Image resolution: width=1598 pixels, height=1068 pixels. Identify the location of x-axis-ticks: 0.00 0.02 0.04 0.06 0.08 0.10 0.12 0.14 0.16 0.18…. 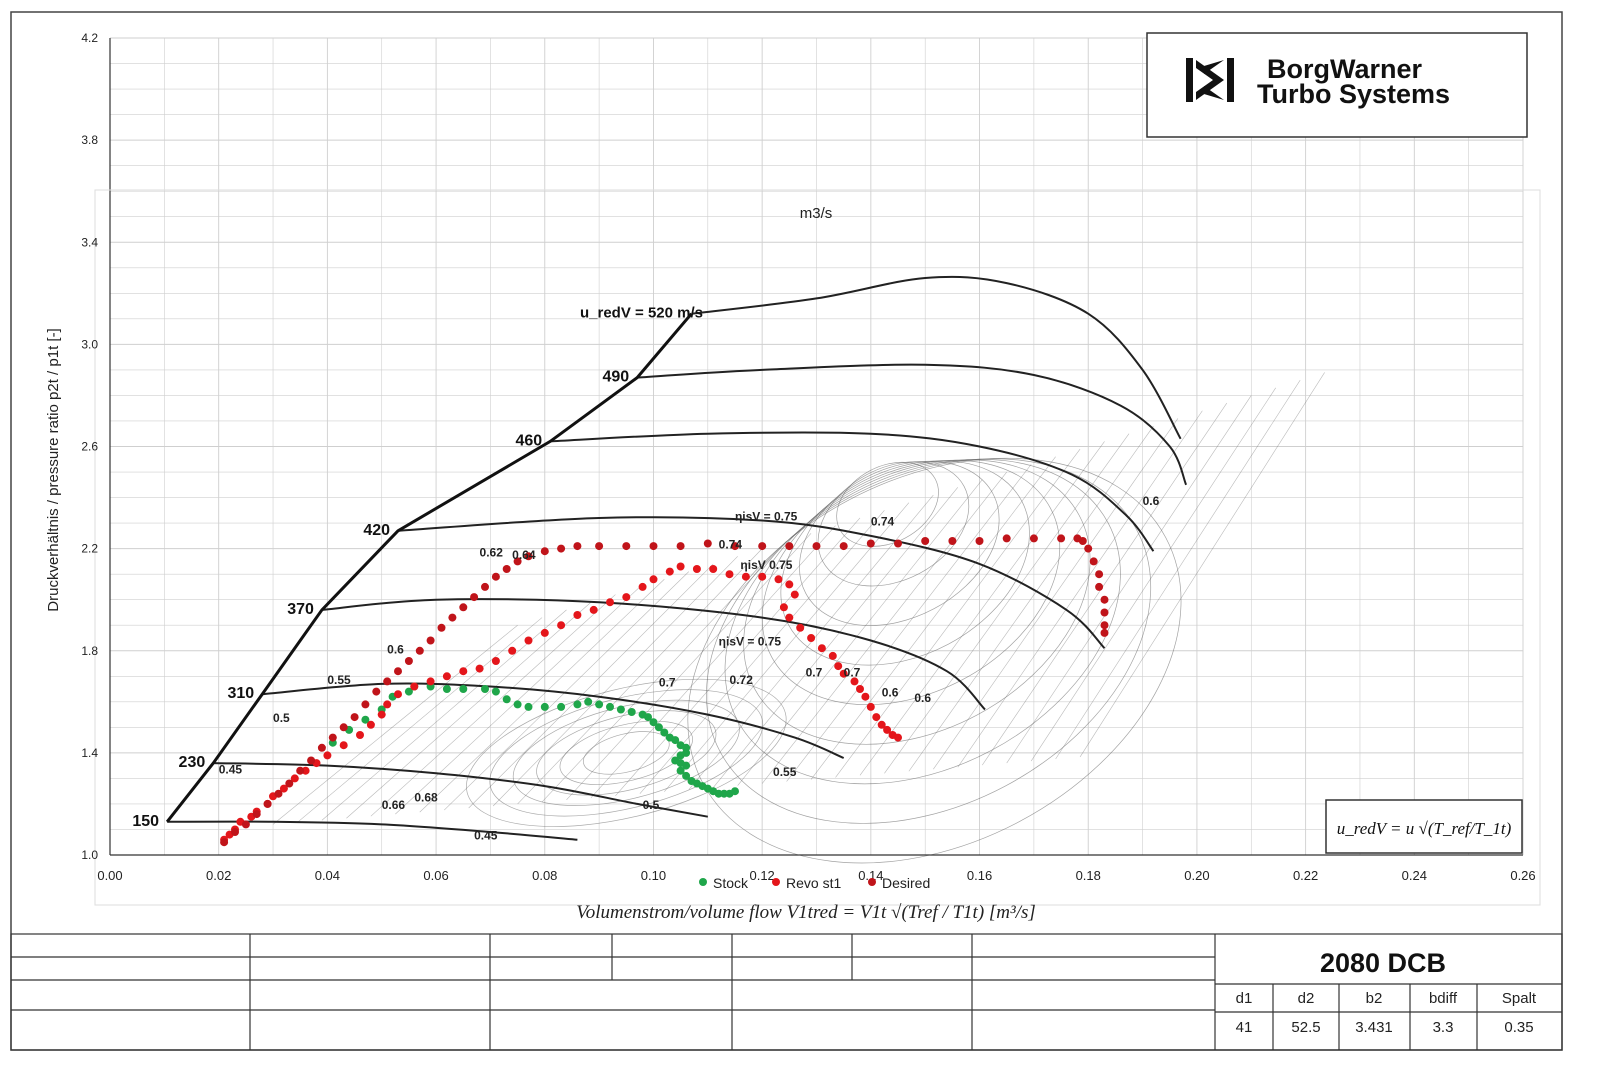
(816, 875).